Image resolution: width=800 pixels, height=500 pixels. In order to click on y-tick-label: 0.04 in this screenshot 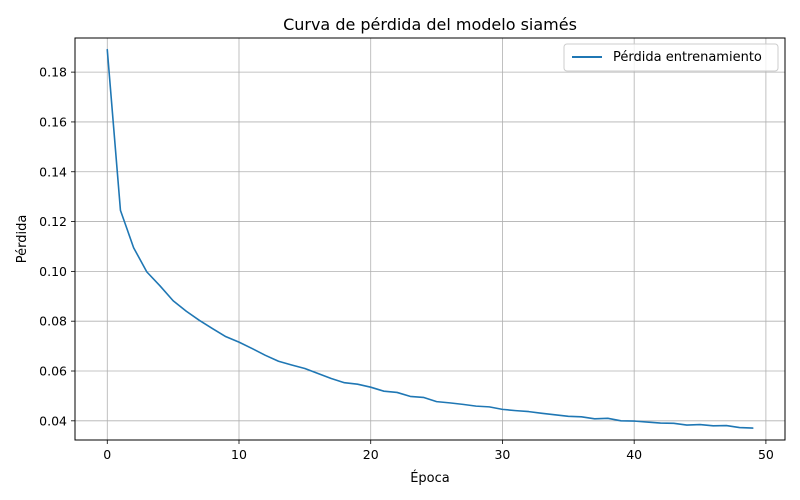, I will do `click(53, 420)`.